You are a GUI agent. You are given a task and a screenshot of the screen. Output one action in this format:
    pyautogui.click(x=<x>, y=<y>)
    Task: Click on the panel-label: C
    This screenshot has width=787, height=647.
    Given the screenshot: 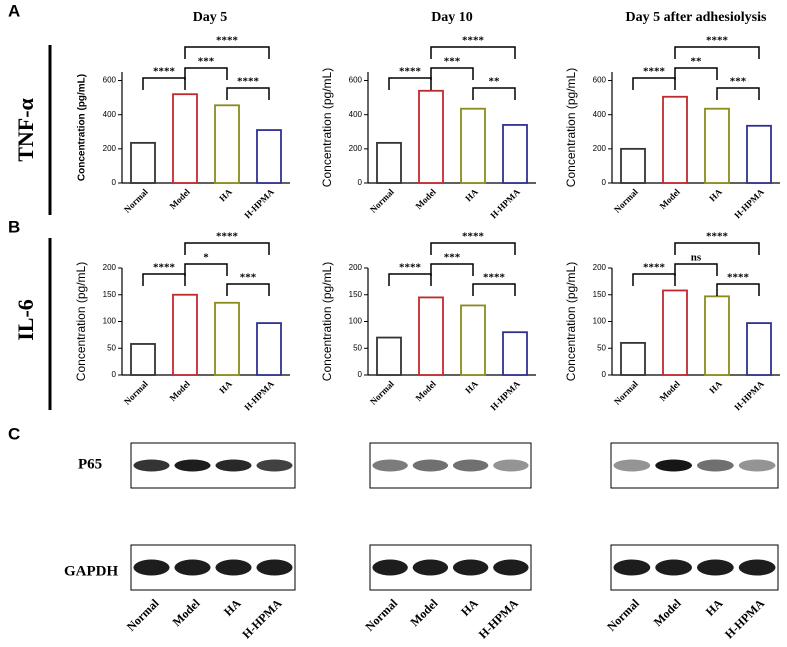 What is the action you would take?
    pyautogui.click(x=14, y=433)
    